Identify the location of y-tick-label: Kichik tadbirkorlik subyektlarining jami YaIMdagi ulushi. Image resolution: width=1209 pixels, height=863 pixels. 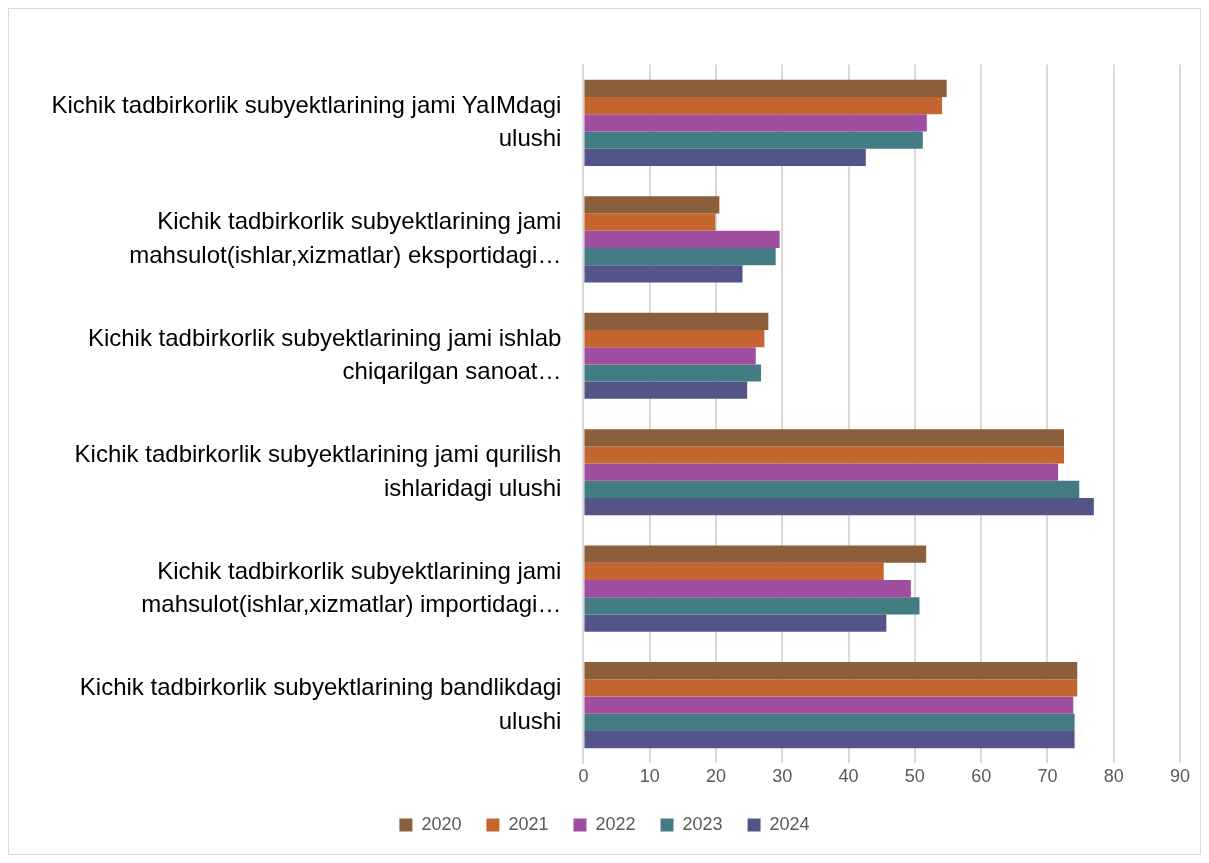
(306, 121).